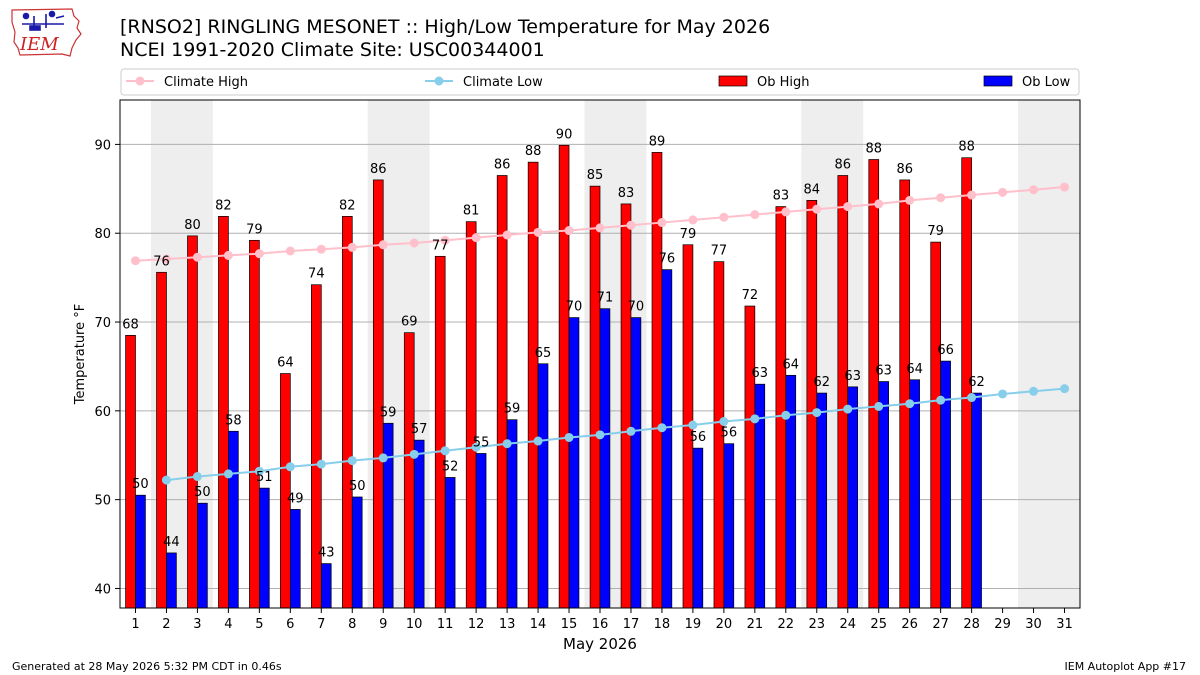 This screenshot has width=1200, height=675. What do you see at coordinates (409, 322) in the screenshot?
I see `ob-high-data-label: 69` at bounding box center [409, 322].